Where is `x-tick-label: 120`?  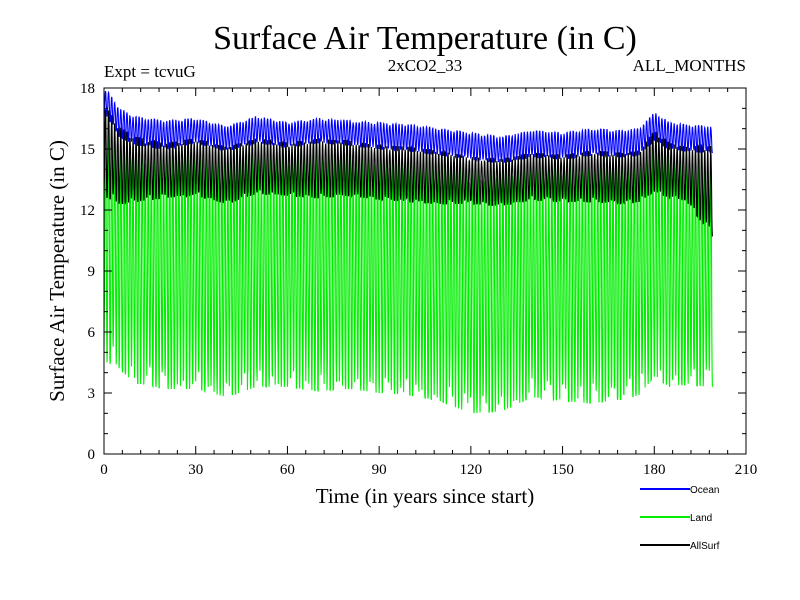
x-tick-label: 120 is located at coordinates (471, 470).